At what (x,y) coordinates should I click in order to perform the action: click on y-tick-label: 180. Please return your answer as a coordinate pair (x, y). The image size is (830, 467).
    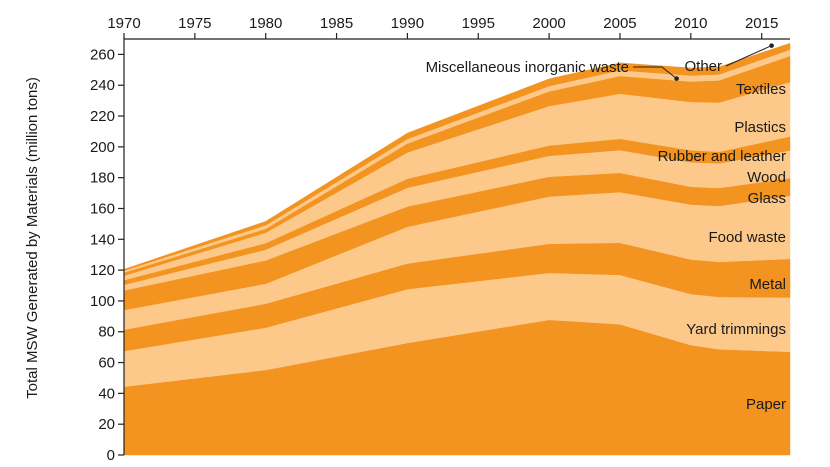
    Looking at the image, I should click on (102, 178).